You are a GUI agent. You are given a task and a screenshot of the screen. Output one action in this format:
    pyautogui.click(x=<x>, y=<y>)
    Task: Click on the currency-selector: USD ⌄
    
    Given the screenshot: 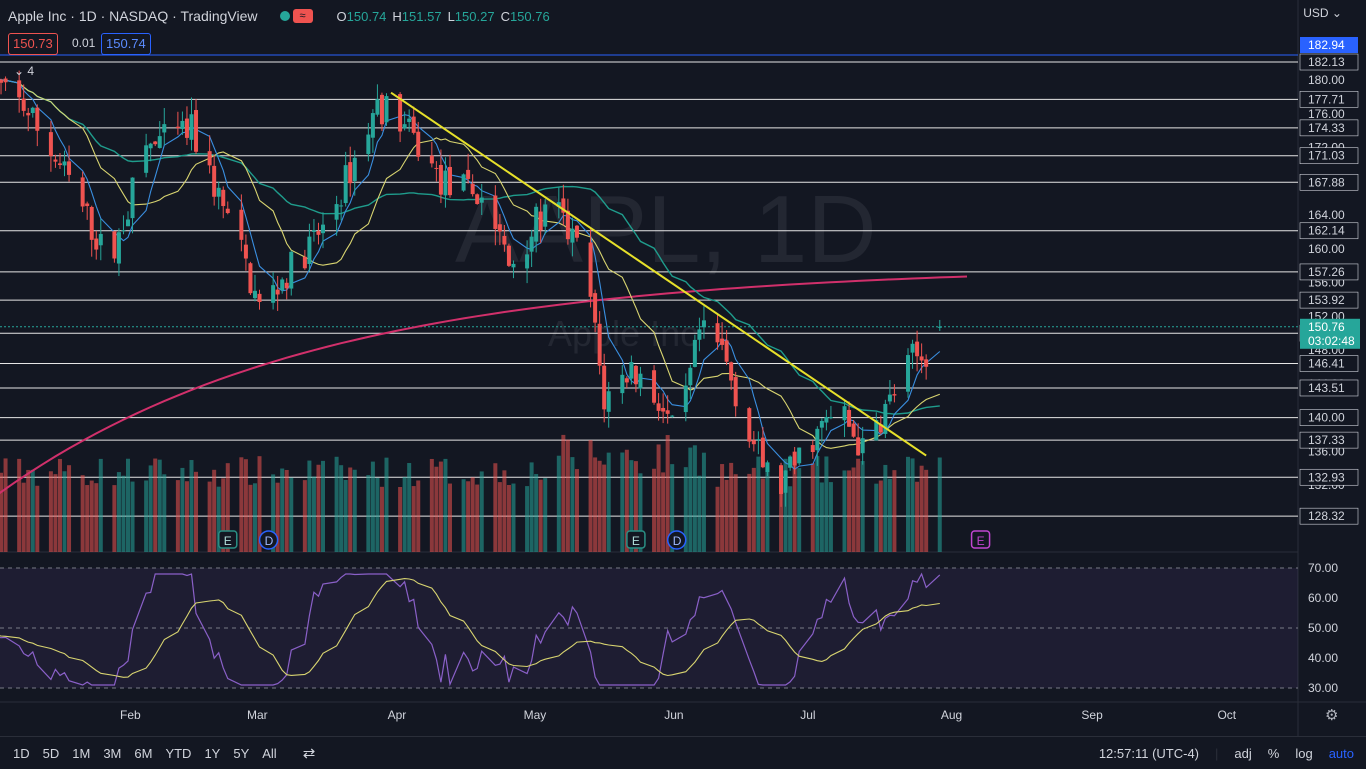 What is the action you would take?
    pyautogui.click(x=1322, y=13)
    